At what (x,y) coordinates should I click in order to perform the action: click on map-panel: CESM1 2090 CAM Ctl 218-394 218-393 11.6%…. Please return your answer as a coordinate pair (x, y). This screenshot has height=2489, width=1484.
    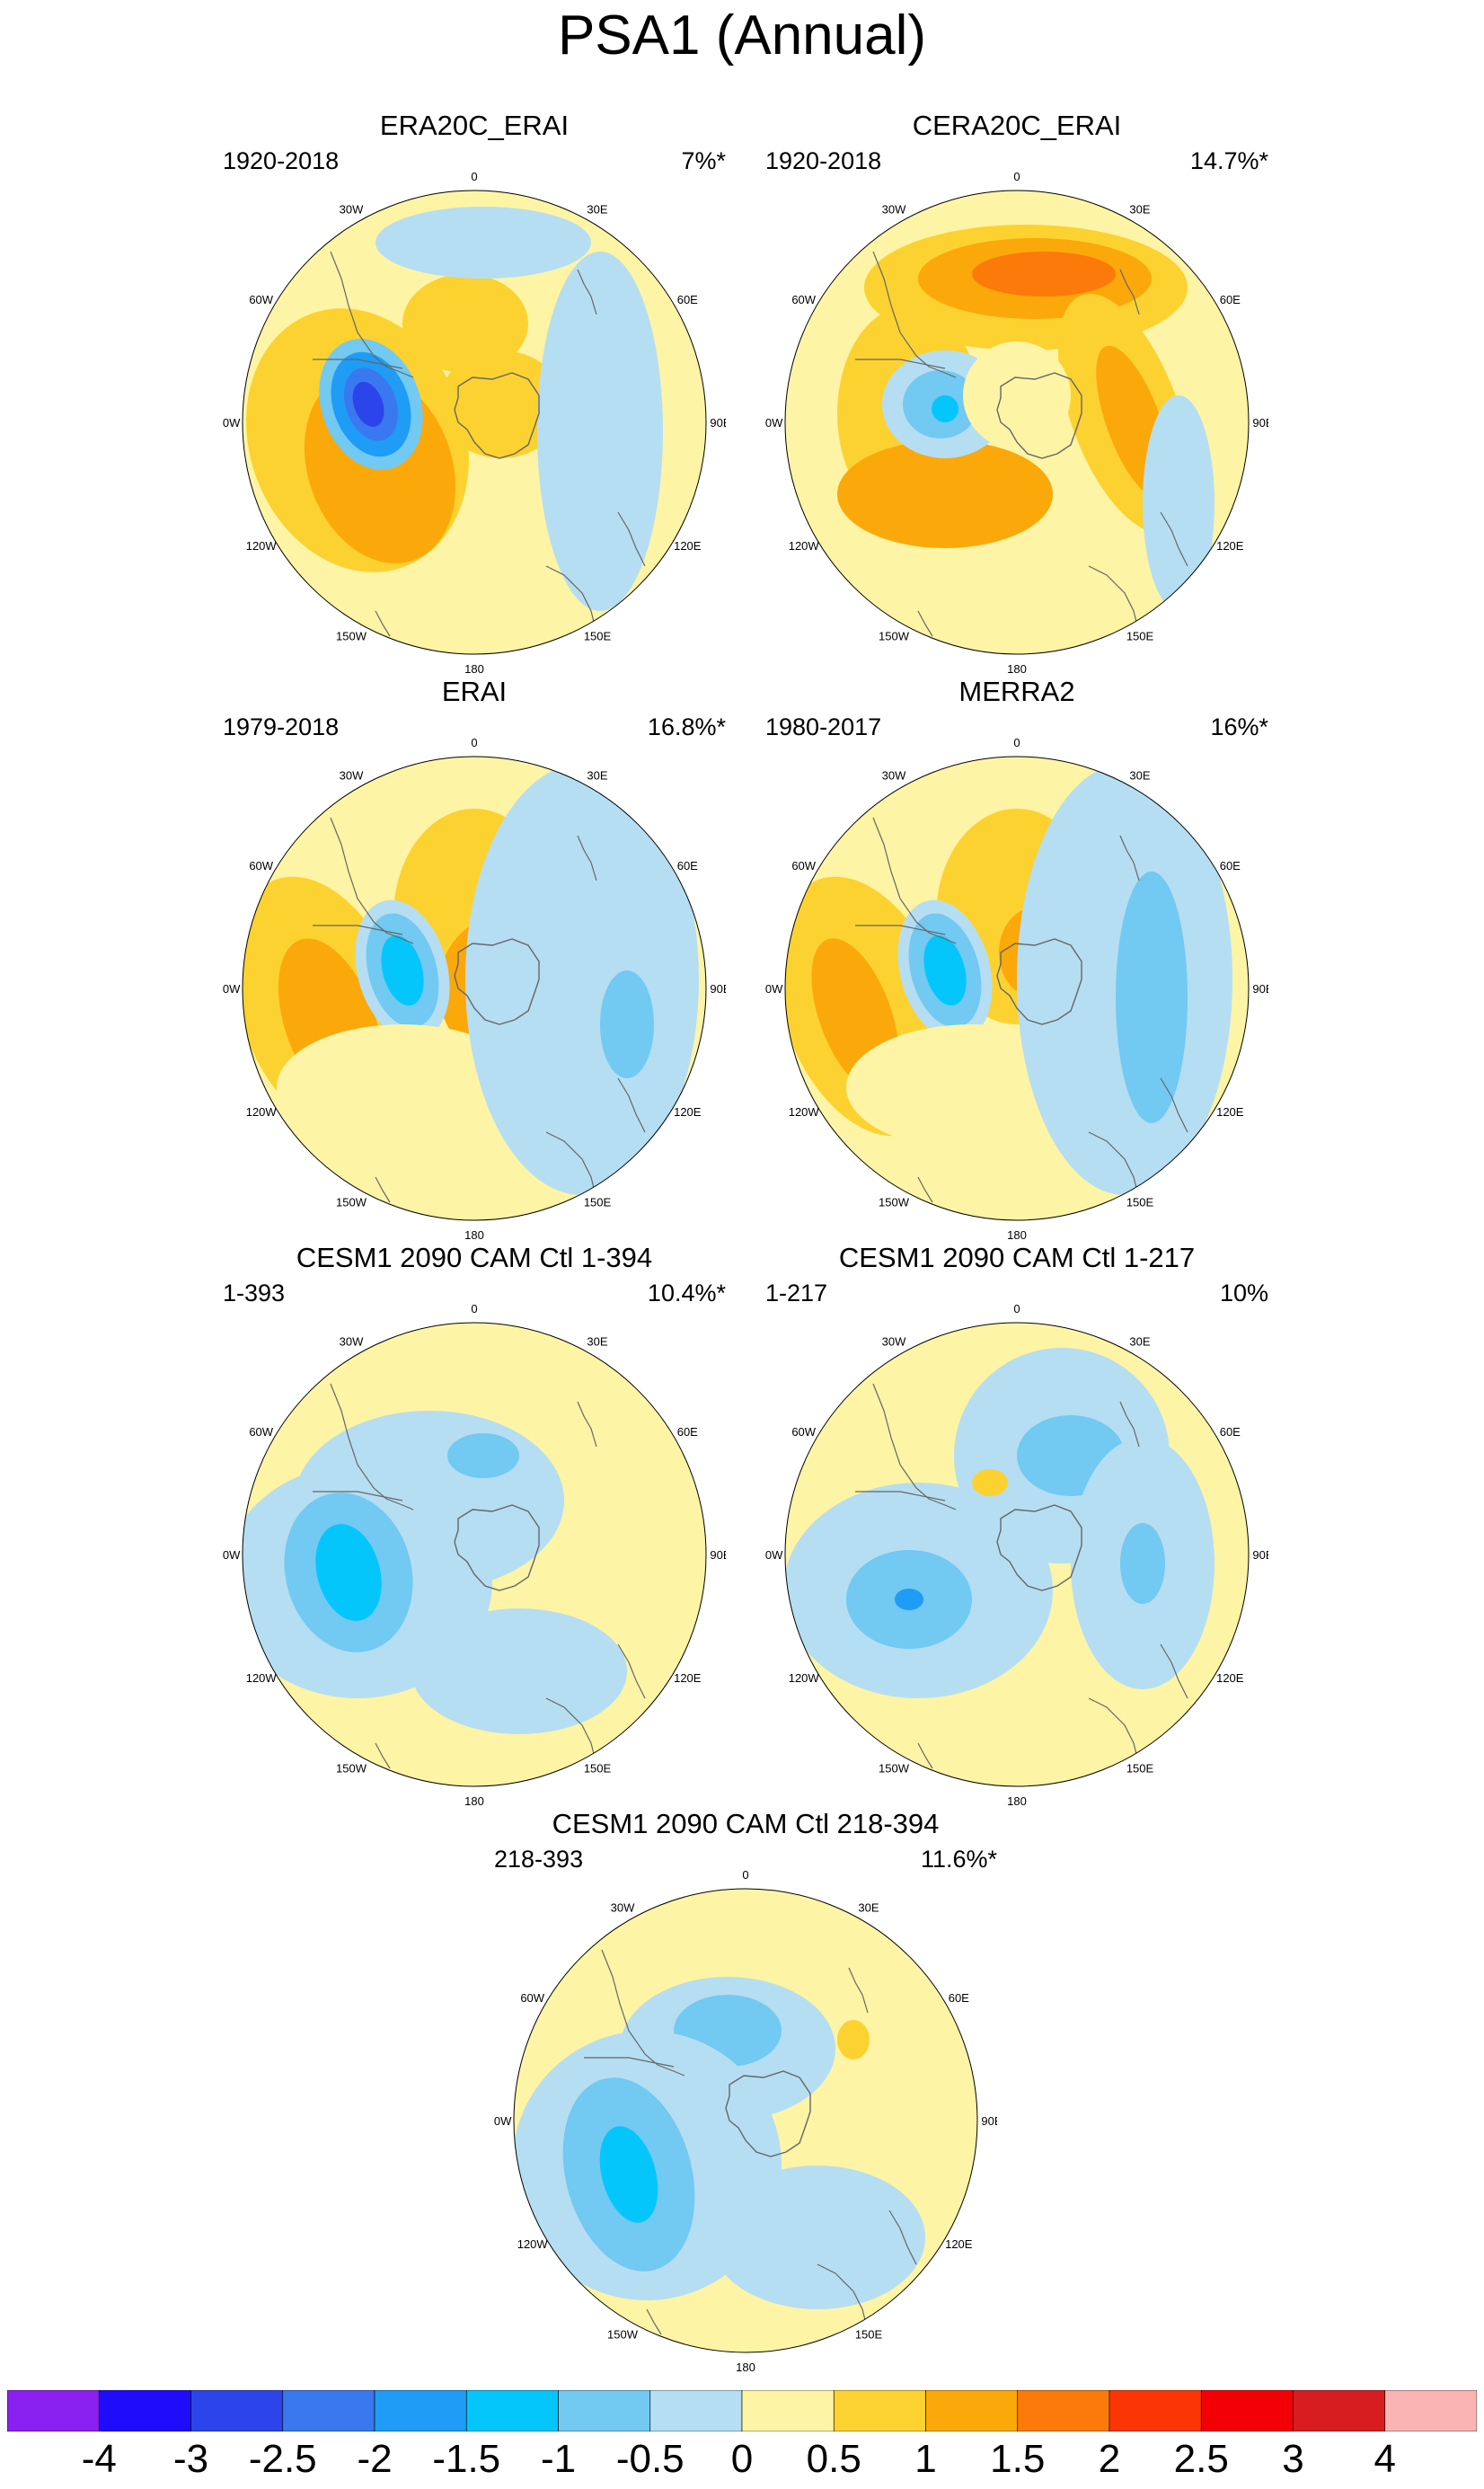
    Looking at the image, I should click on (746, 2089).